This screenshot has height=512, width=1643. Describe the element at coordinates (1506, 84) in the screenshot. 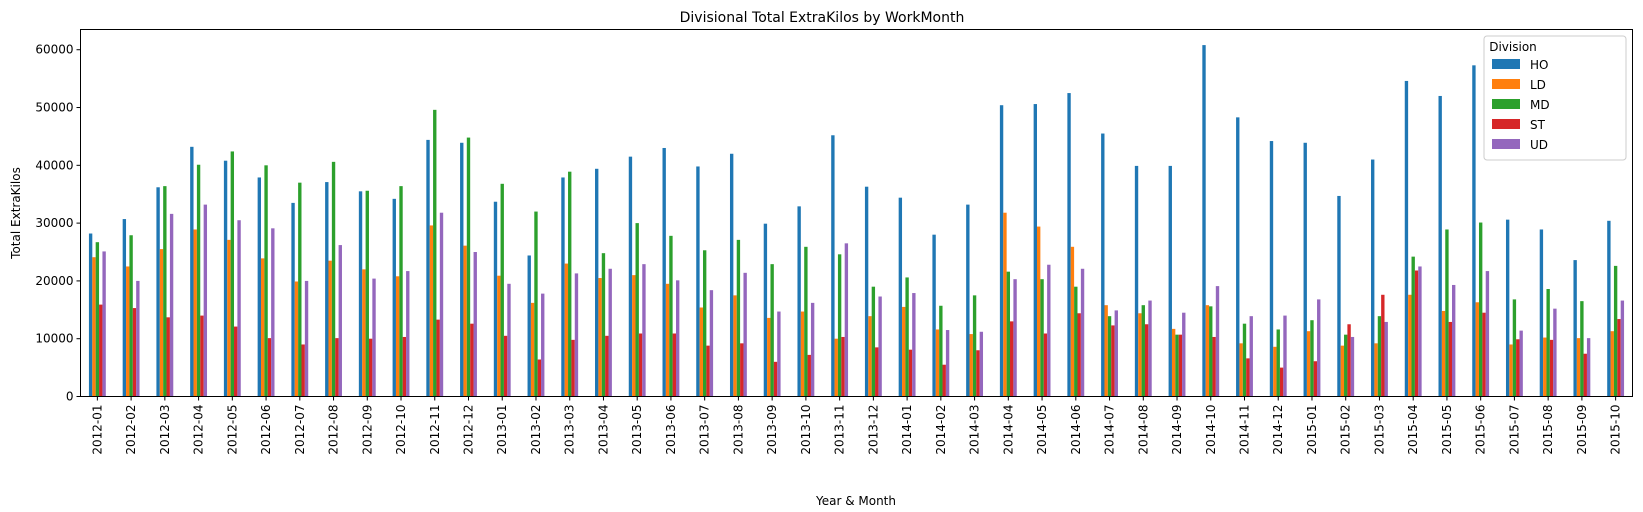

I see `legend-swatch-ld` at that location.